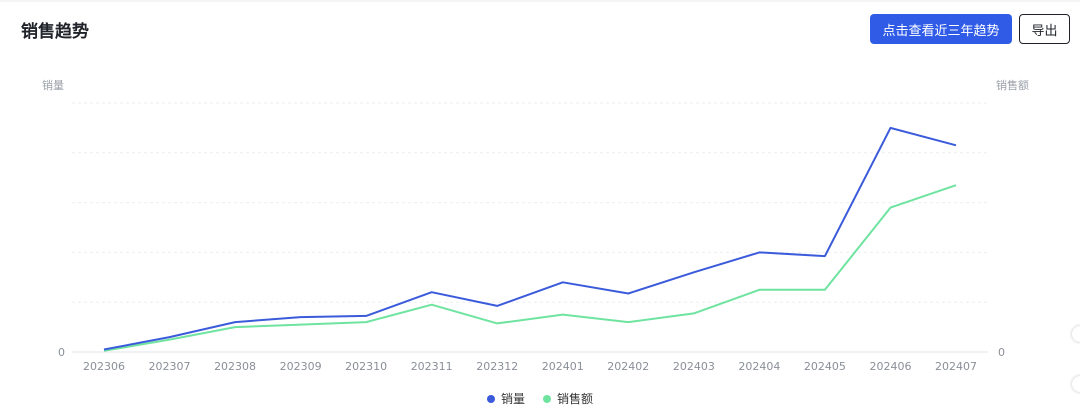  I want to click on legend-item-volume: 销量, so click(505, 398).